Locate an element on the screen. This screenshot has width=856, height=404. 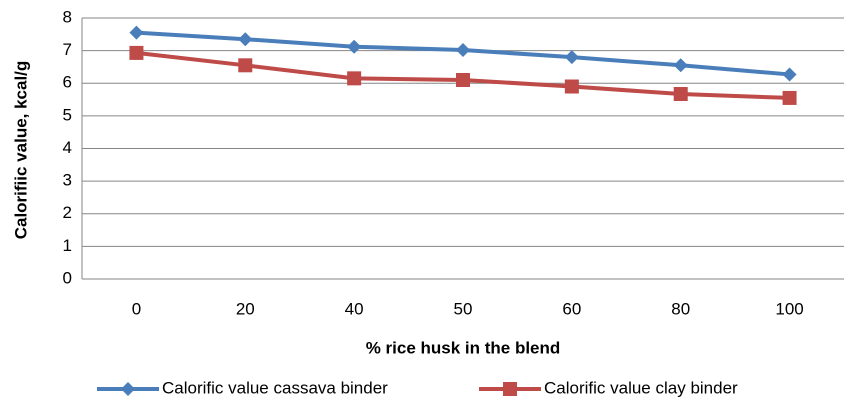
x-tick-label: 50 is located at coordinates (463, 308).